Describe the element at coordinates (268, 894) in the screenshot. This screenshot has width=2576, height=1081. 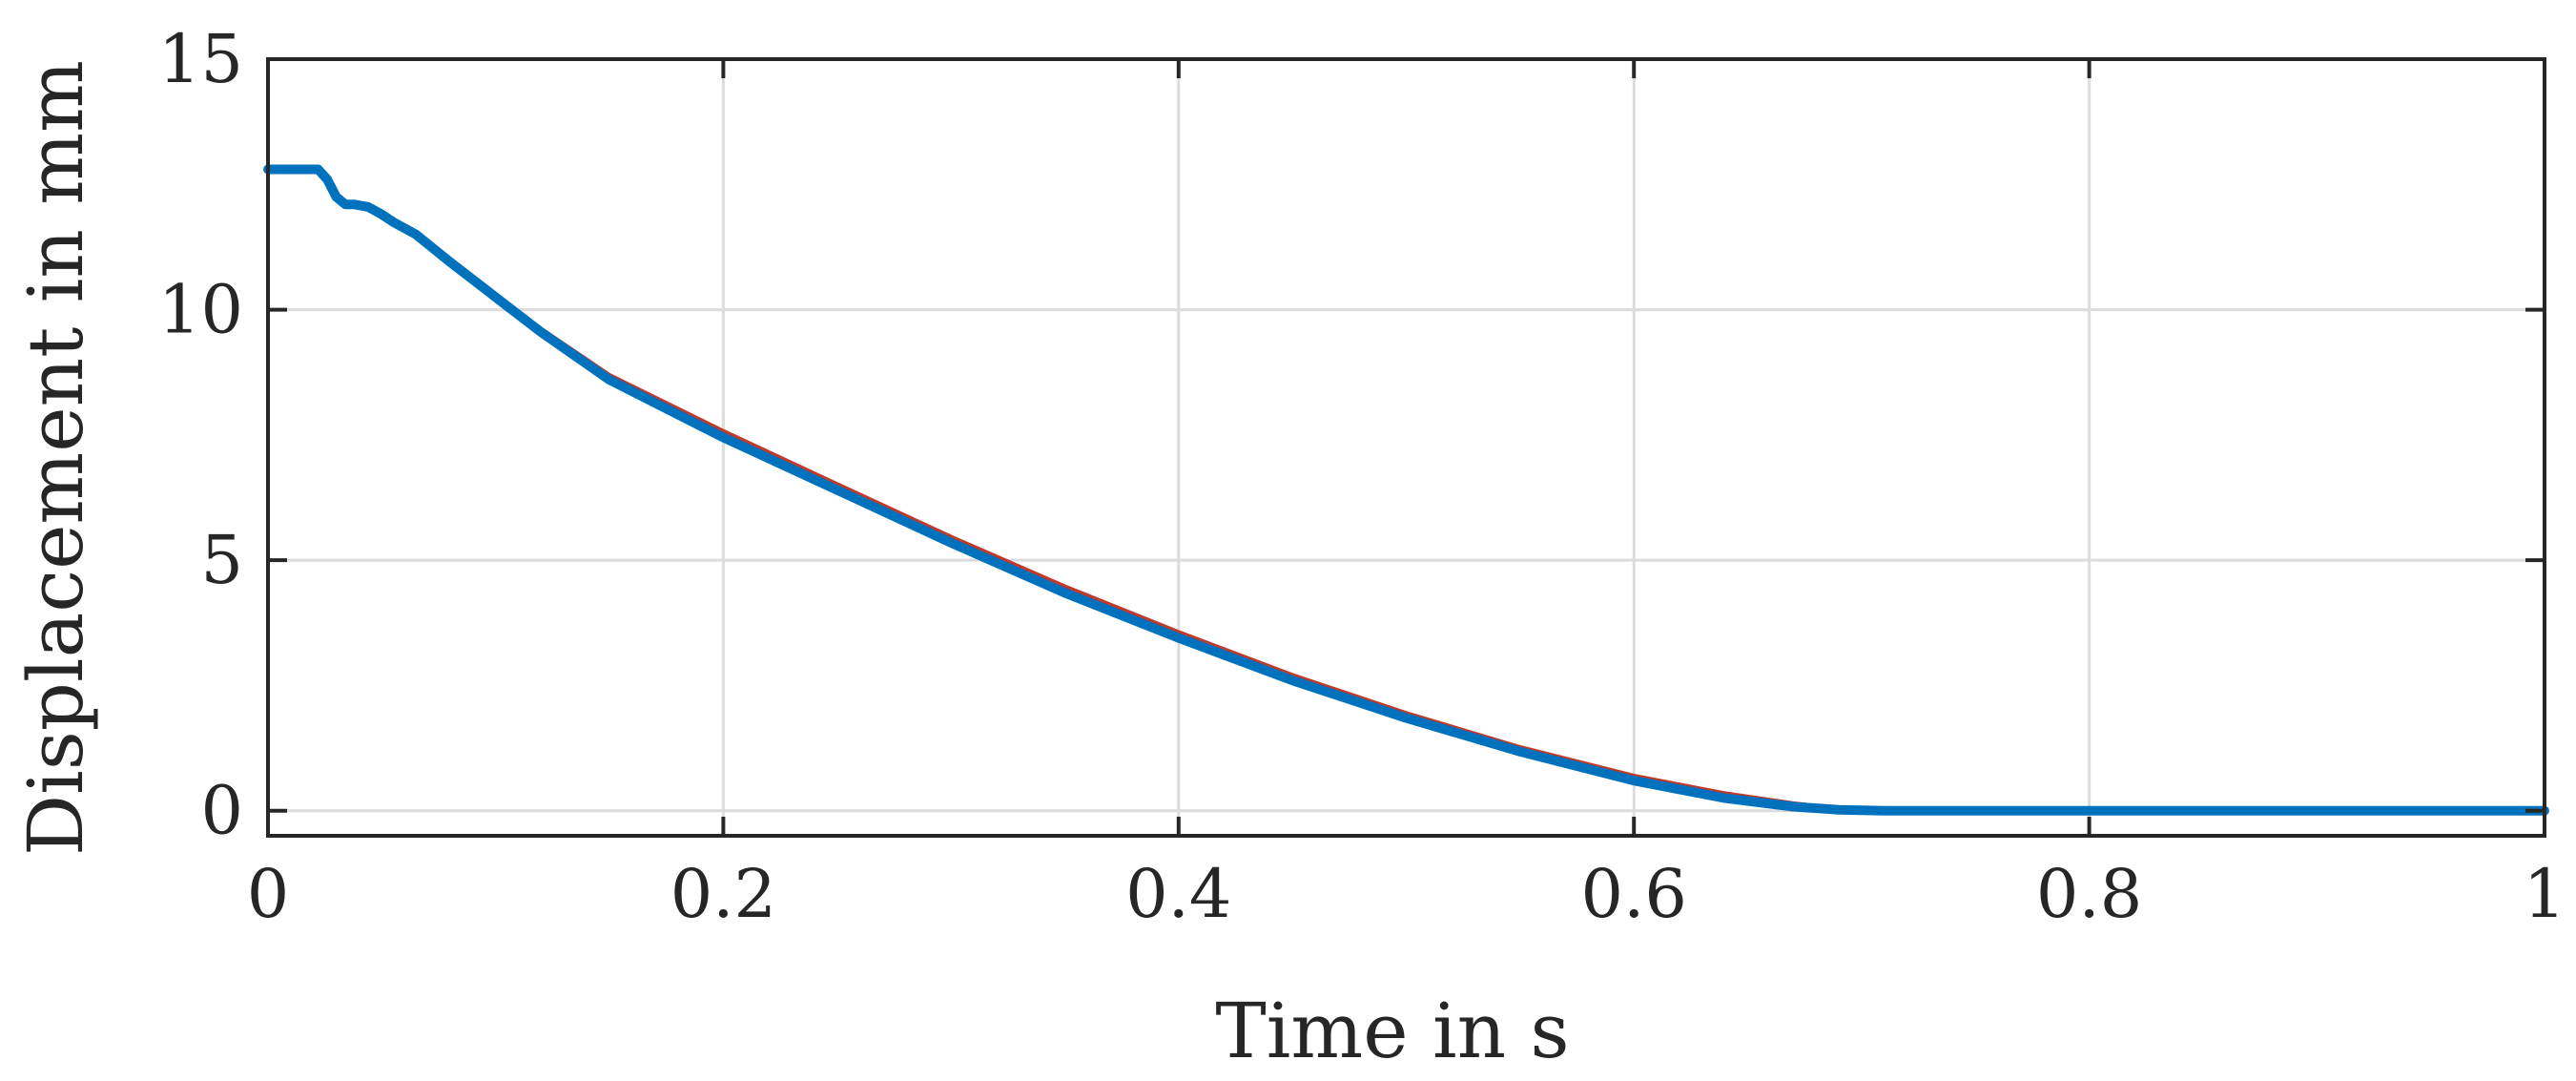
I see `x-tick-label-0: 0` at that location.